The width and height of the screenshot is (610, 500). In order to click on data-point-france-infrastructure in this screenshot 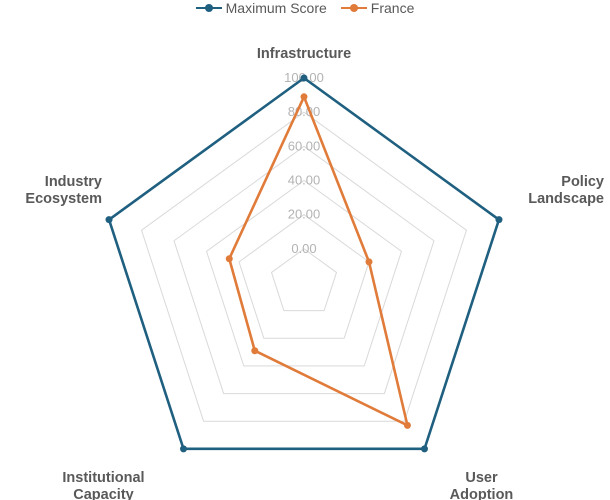, I will do `click(304, 97)`.